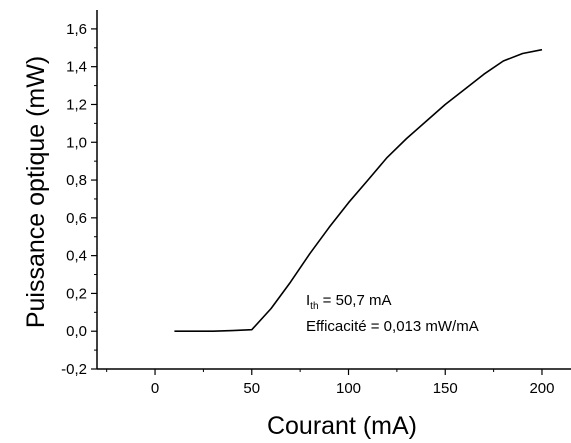 The image size is (571, 443). Describe the element at coordinates (314, 306) in the screenshot. I see `threshold-subscript: th` at that location.